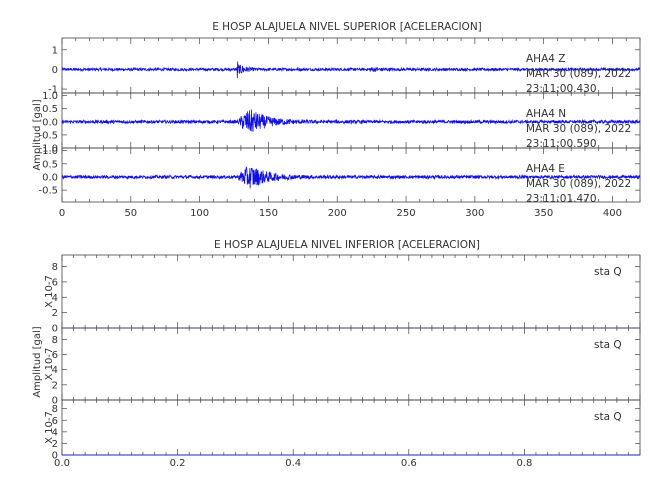 The image size is (650, 500). Describe the element at coordinates (53, 90) in the screenshot. I see `y-tick-label: -1` at that location.